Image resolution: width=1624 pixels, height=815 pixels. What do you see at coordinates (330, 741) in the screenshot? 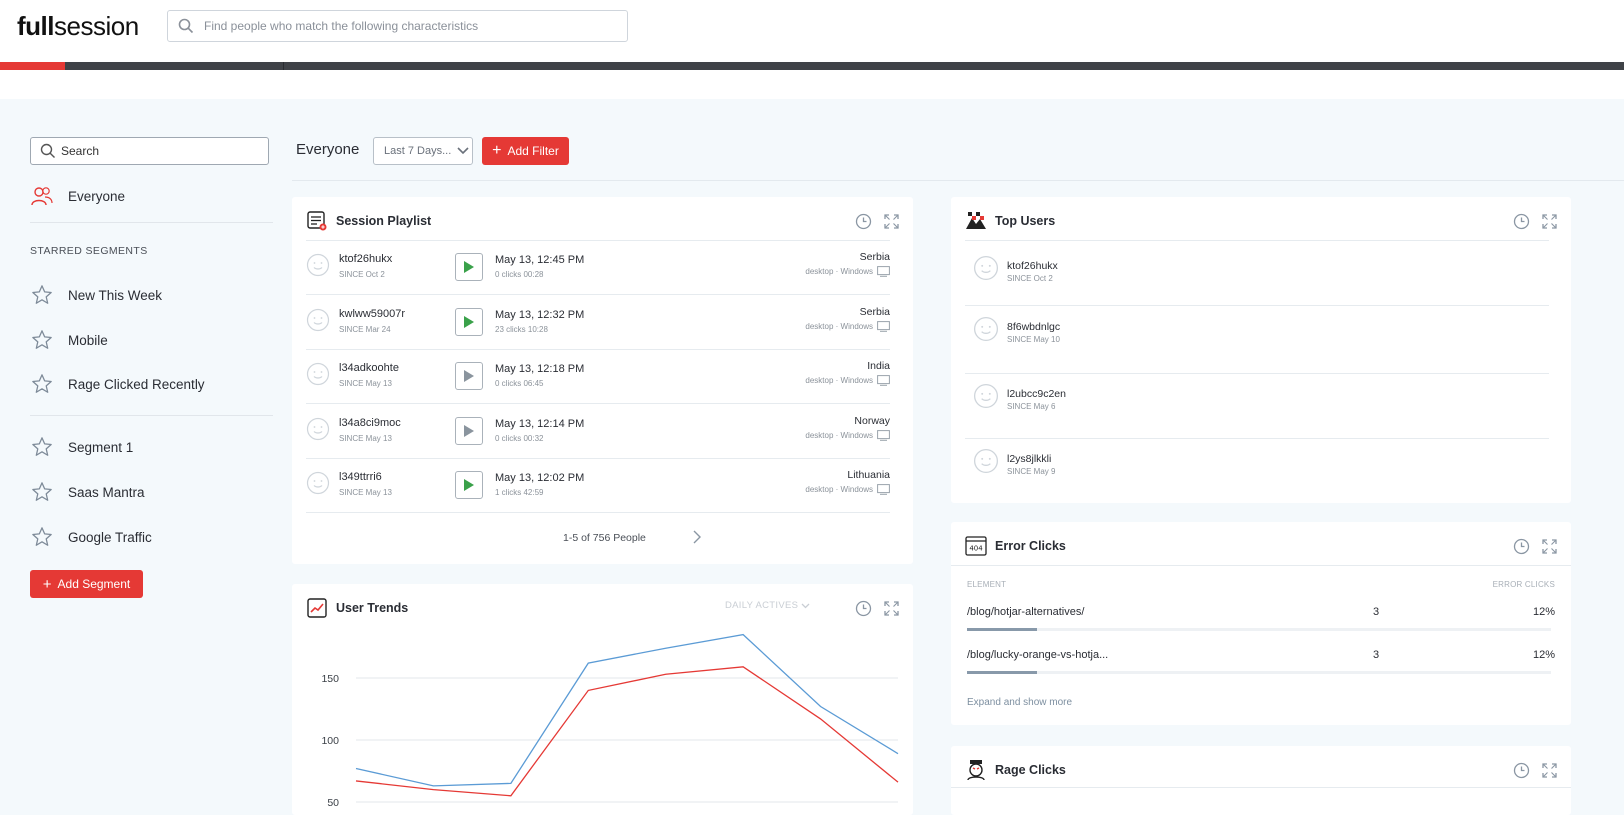
I see `y-tick-label: 100` at bounding box center [330, 741].